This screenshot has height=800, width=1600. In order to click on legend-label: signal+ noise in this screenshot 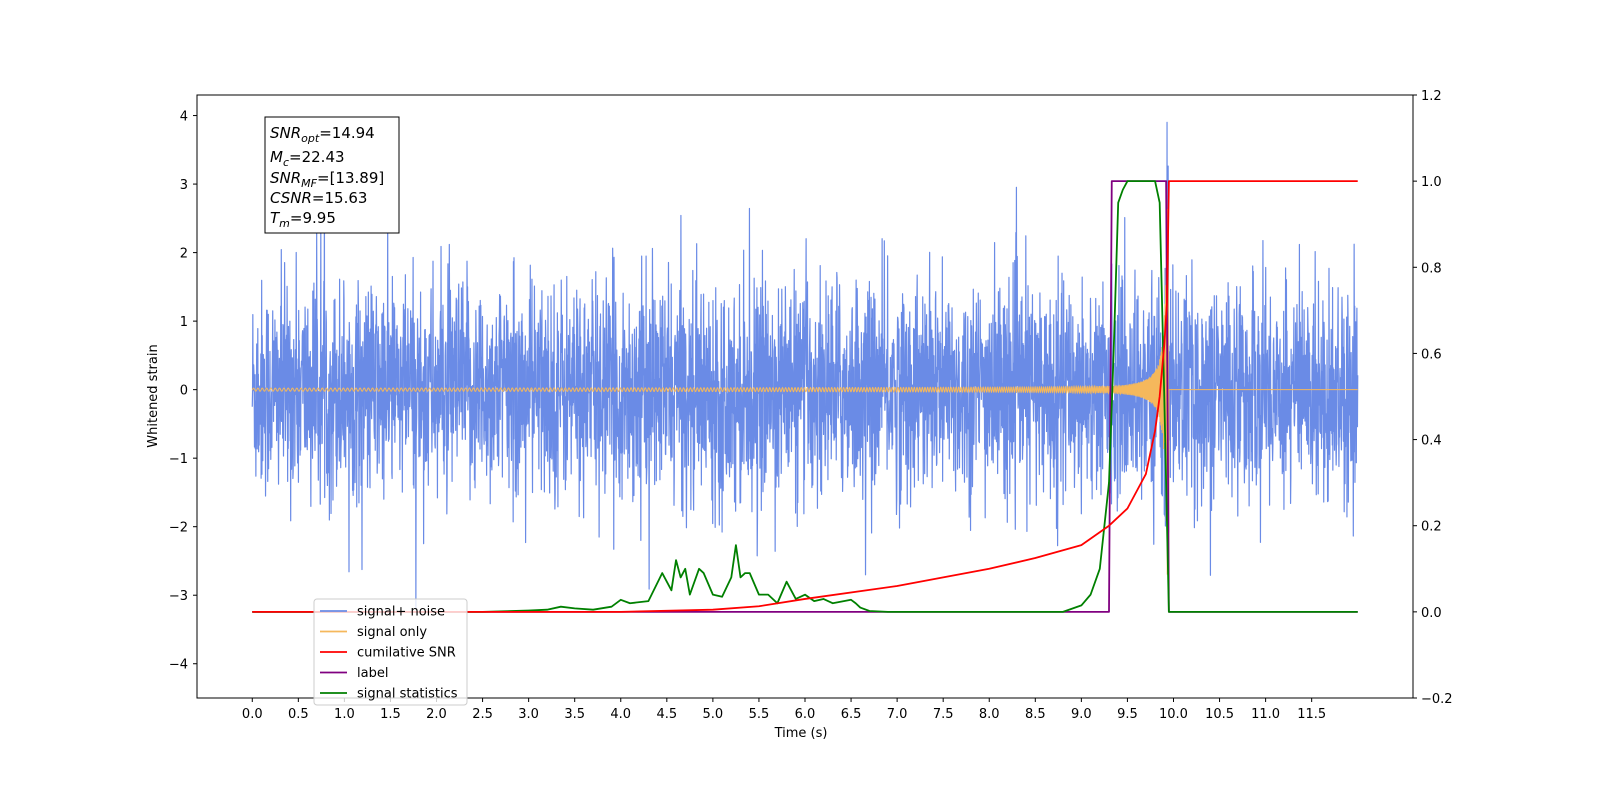, I will do `click(401, 612)`.